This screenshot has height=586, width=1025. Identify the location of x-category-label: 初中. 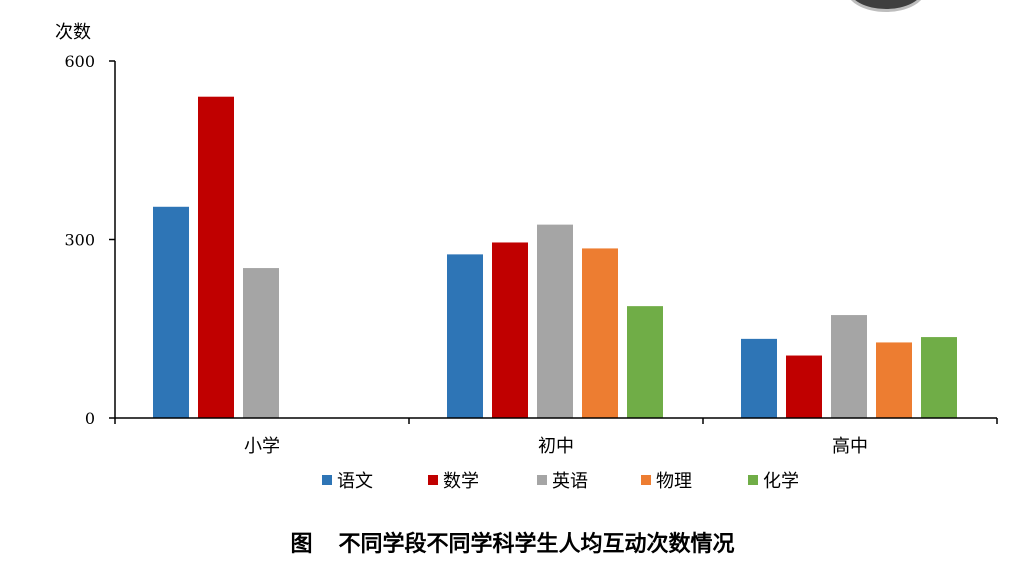
(556, 446).